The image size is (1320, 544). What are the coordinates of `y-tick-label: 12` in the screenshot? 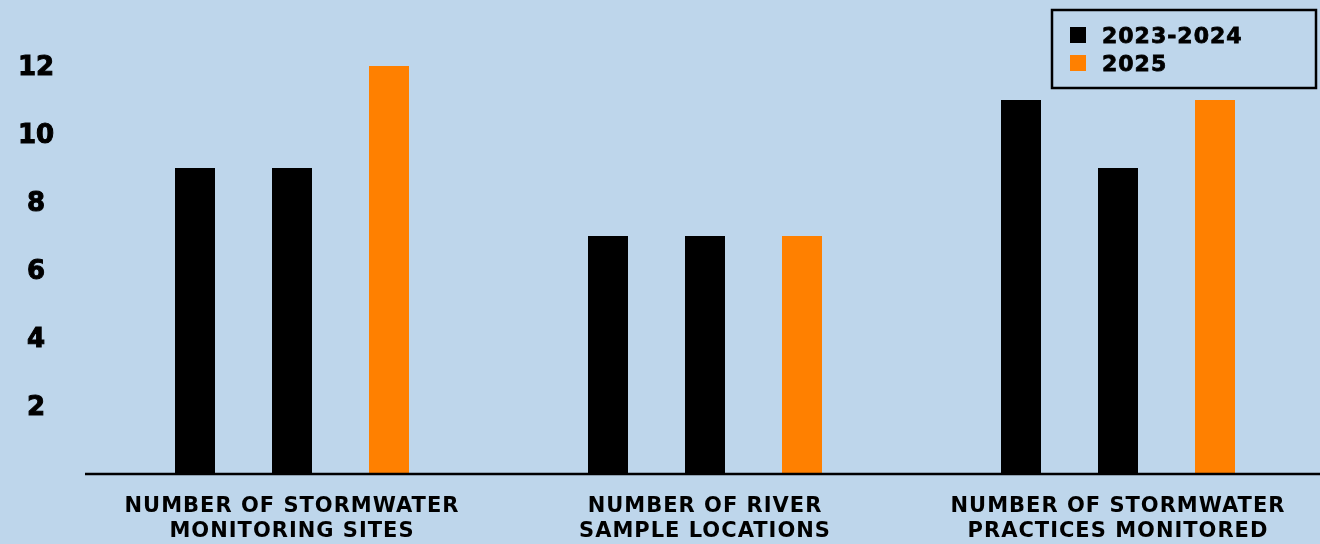 It's located at (36, 66).